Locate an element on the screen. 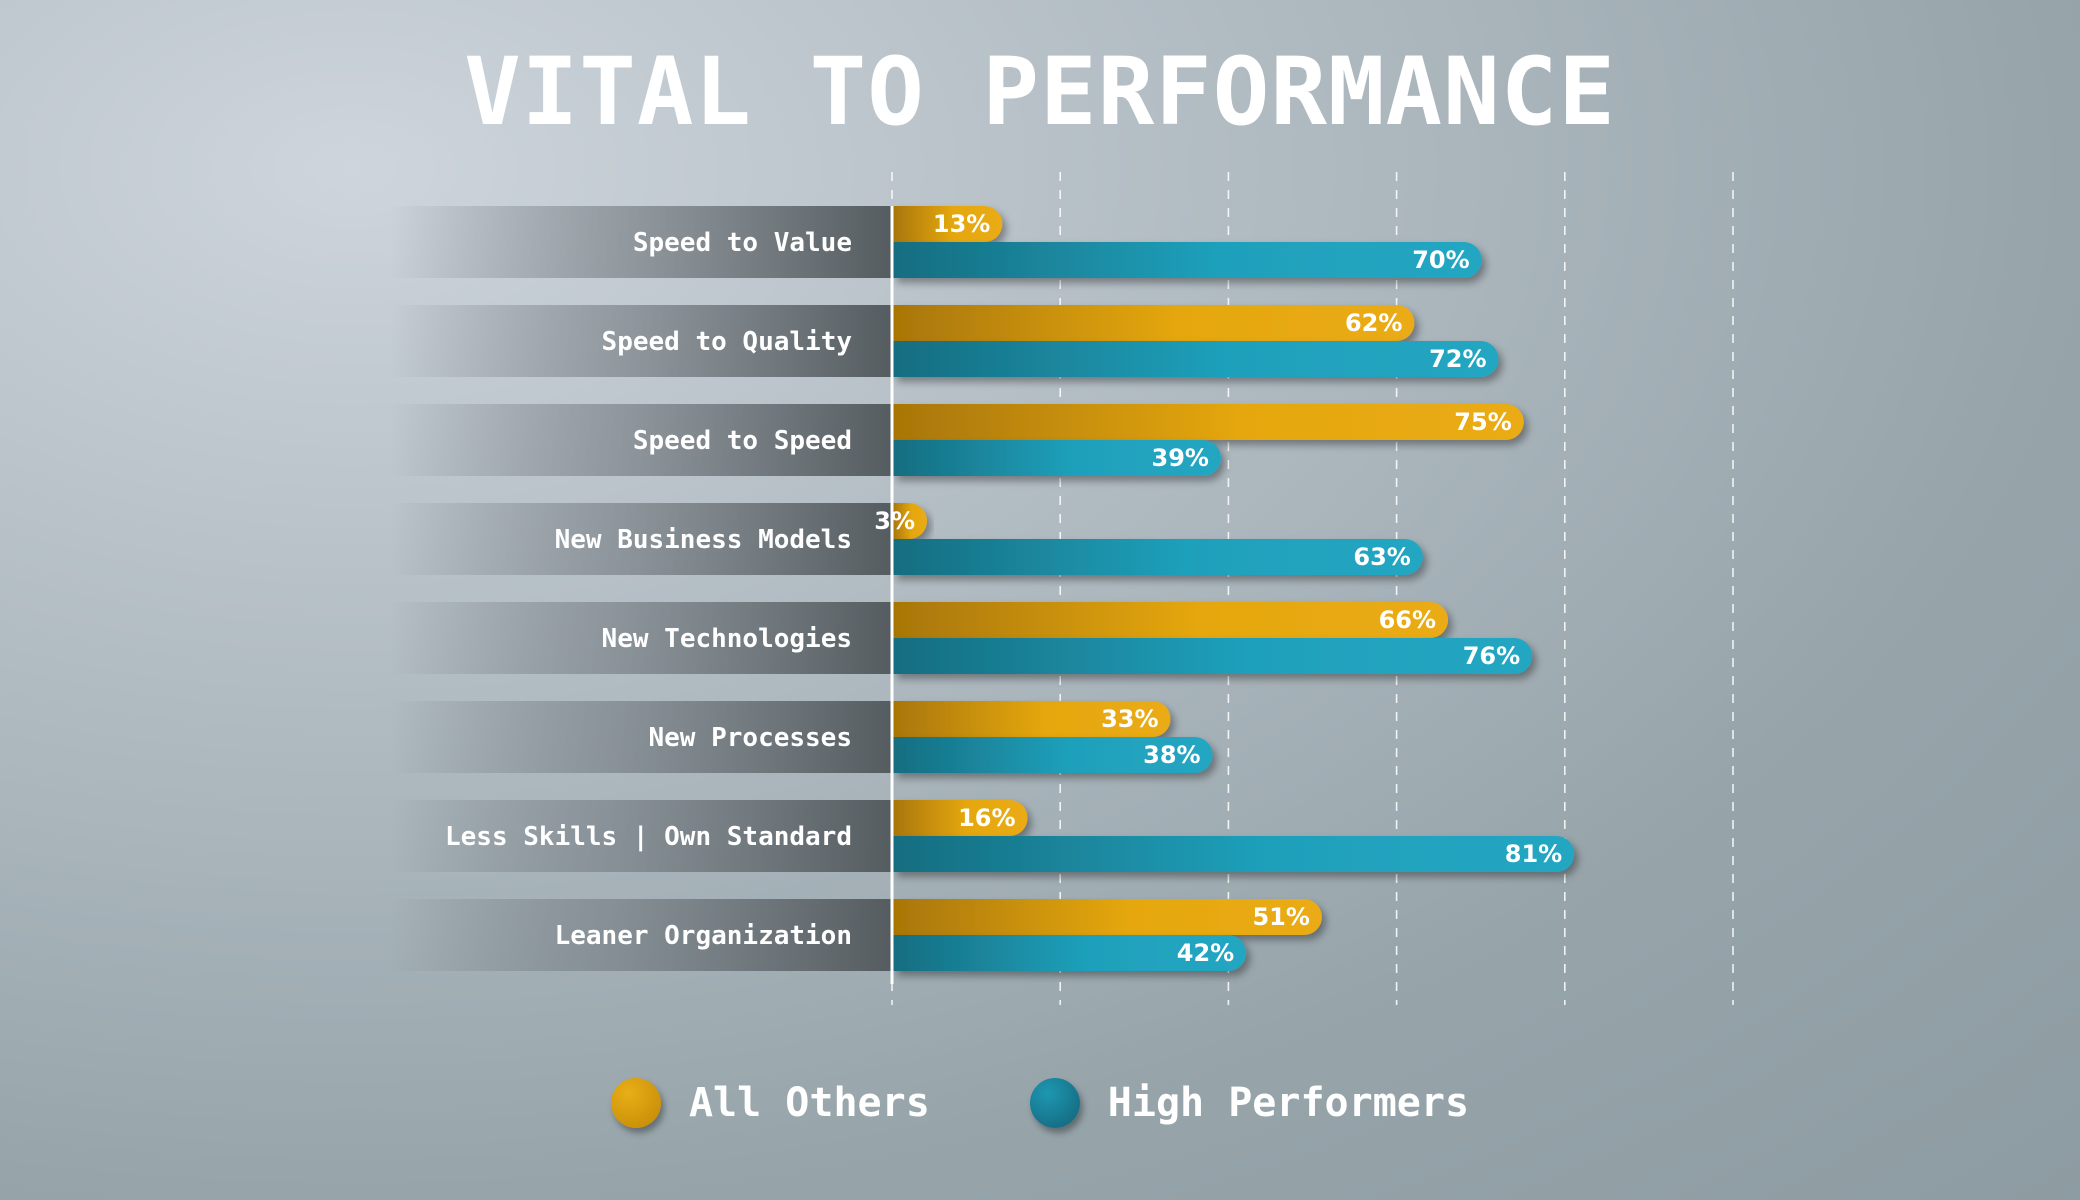  category-label: Speed to Quality is located at coordinates (727, 342).